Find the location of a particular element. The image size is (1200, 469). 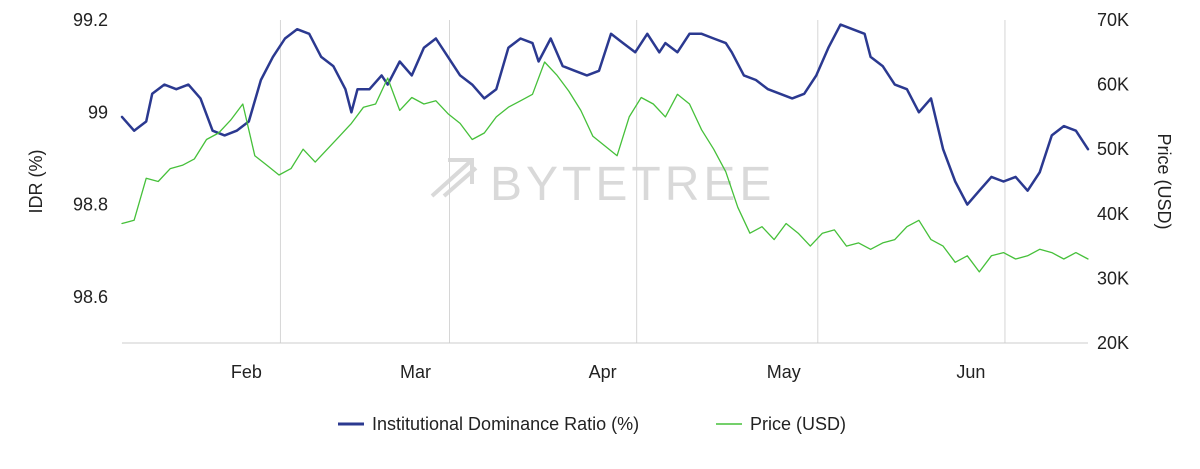

x-tick-label-feb: Feb is located at coordinates (246, 372).